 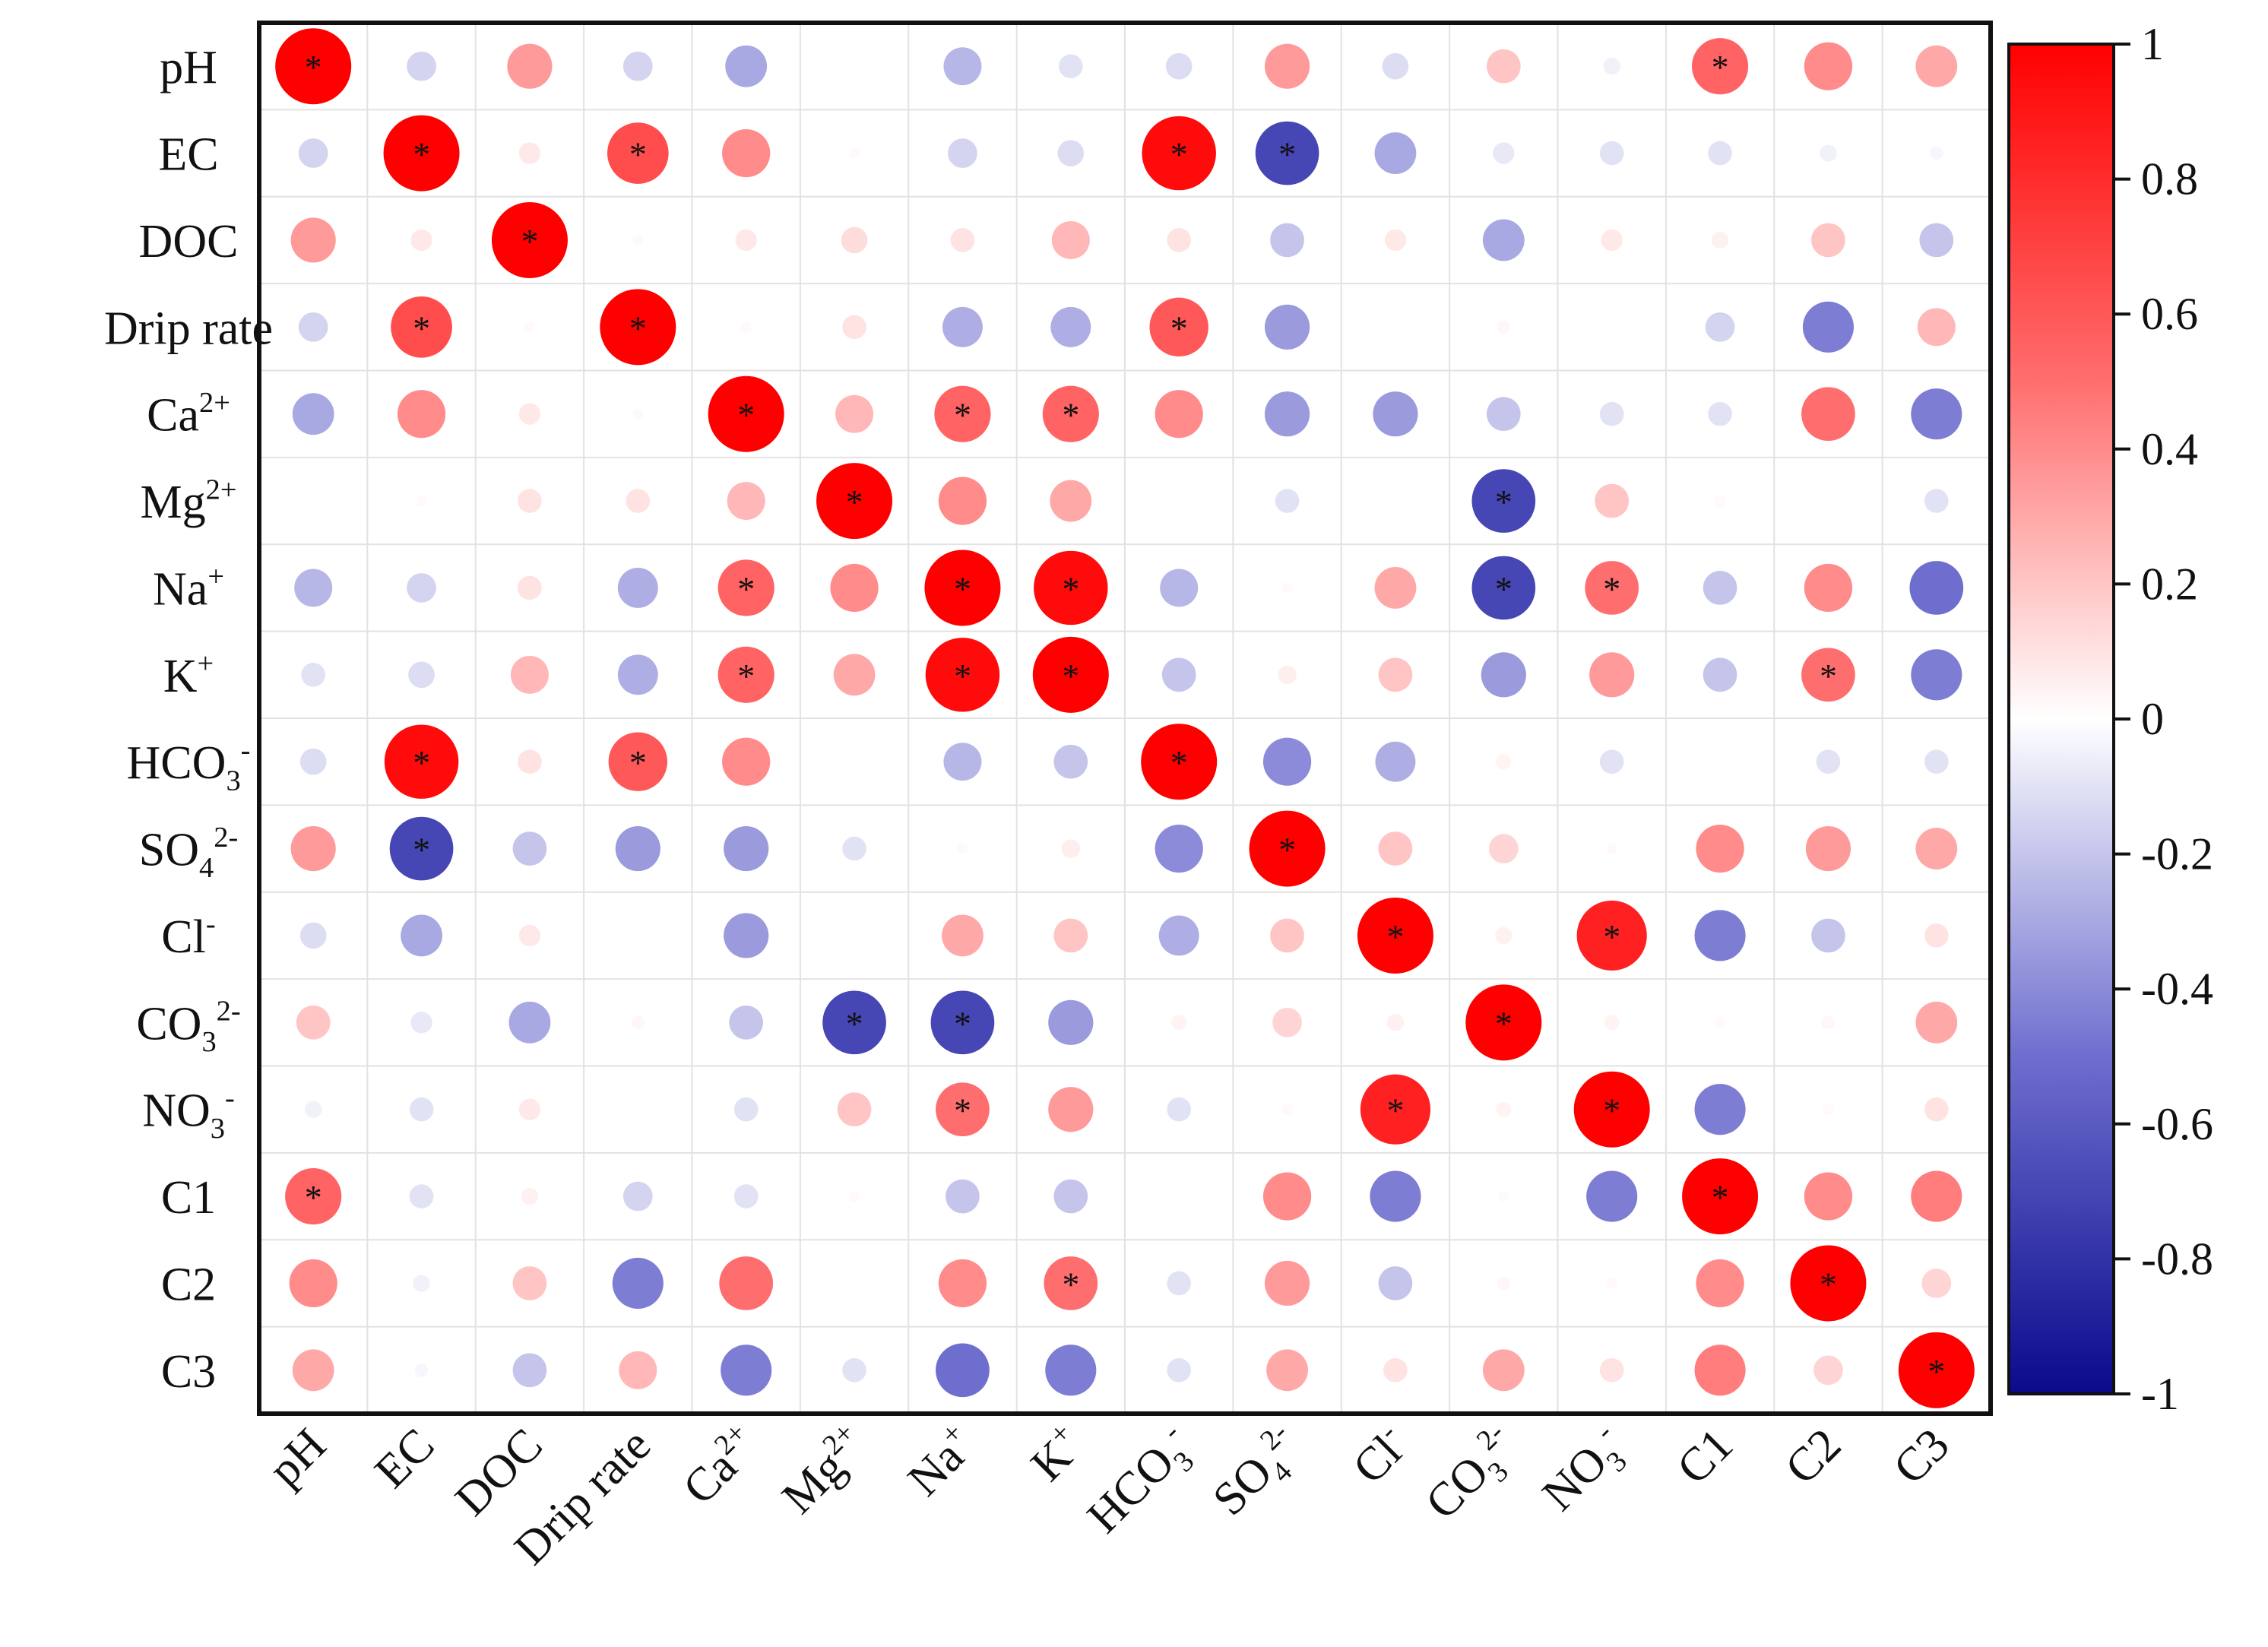 What do you see at coordinates (719, 1465) in the screenshot?
I see `x-label-ca: Ca2+` at bounding box center [719, 1465].